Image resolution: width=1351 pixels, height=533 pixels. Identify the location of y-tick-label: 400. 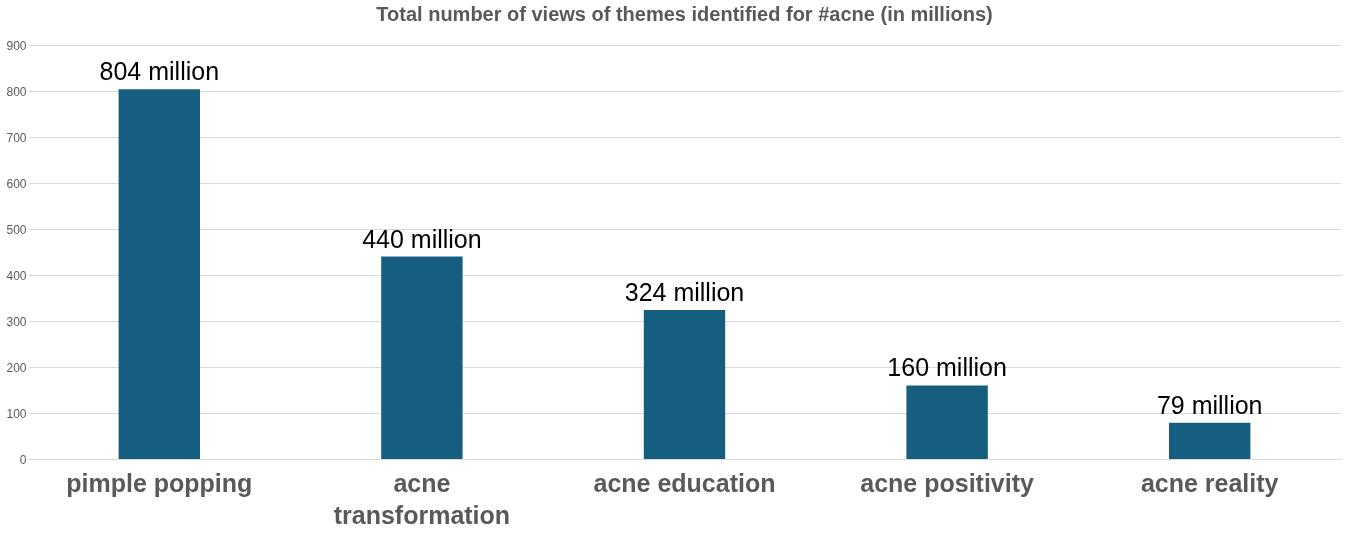
(16, 275).